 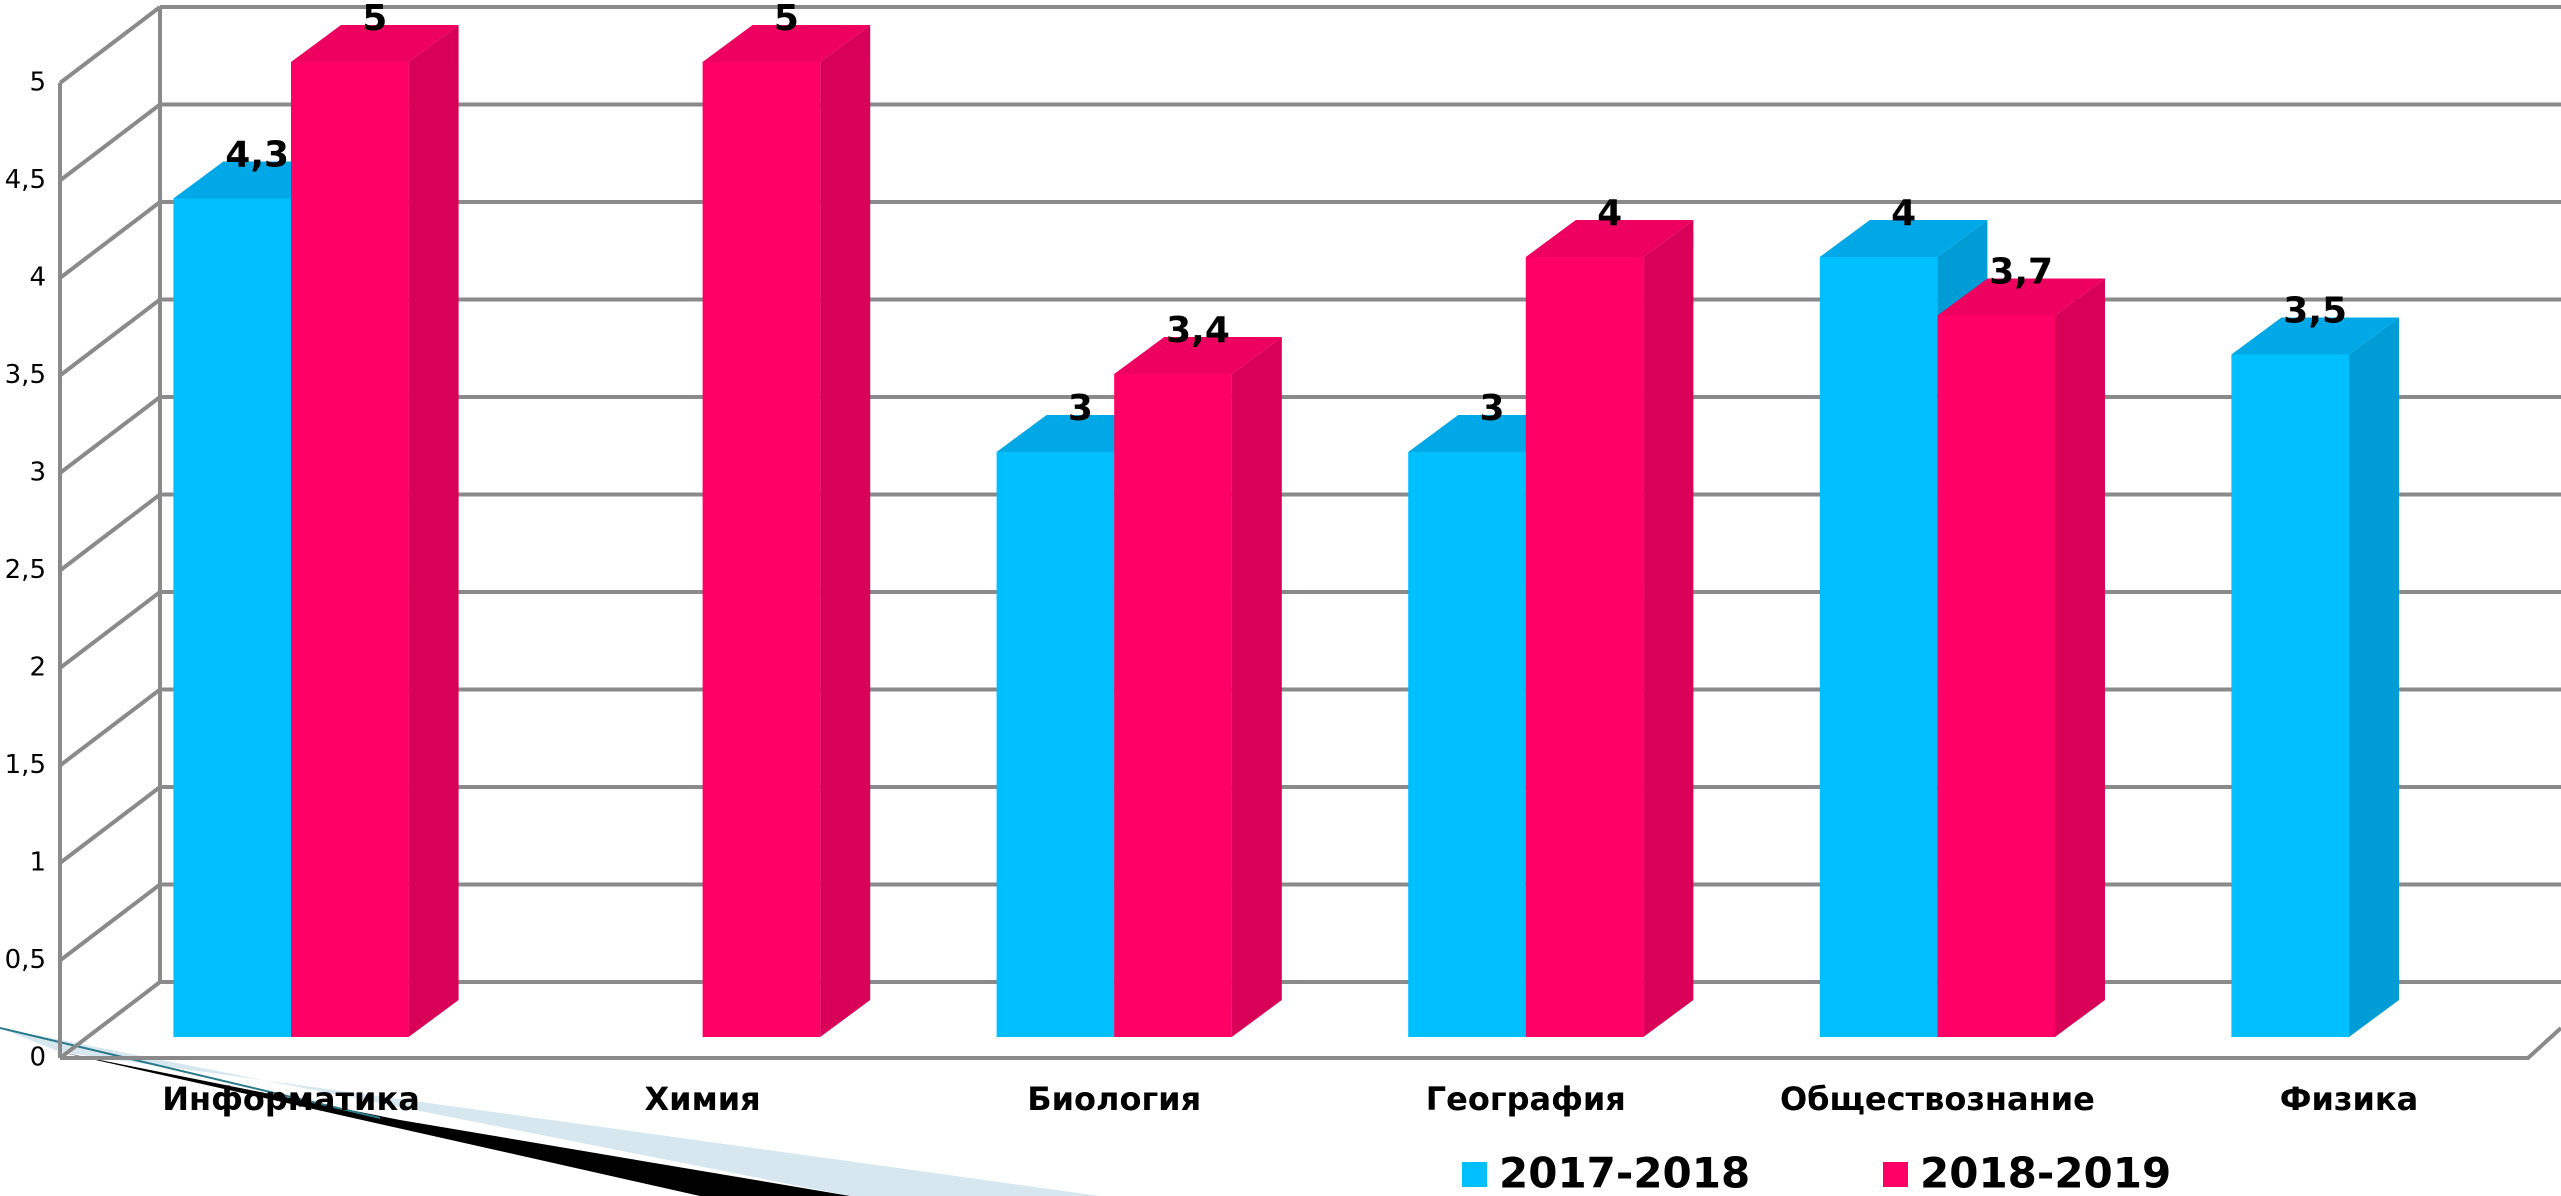 I want to click on x-tick-label: Обществознание, so click(x=1937, y=1099).